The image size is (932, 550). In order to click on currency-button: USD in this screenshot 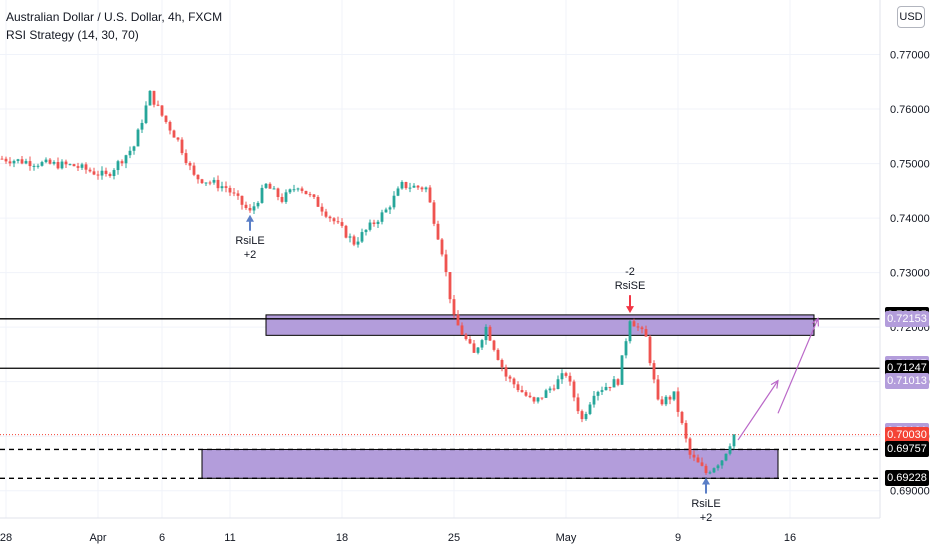, I will do `click(911, 17)`.